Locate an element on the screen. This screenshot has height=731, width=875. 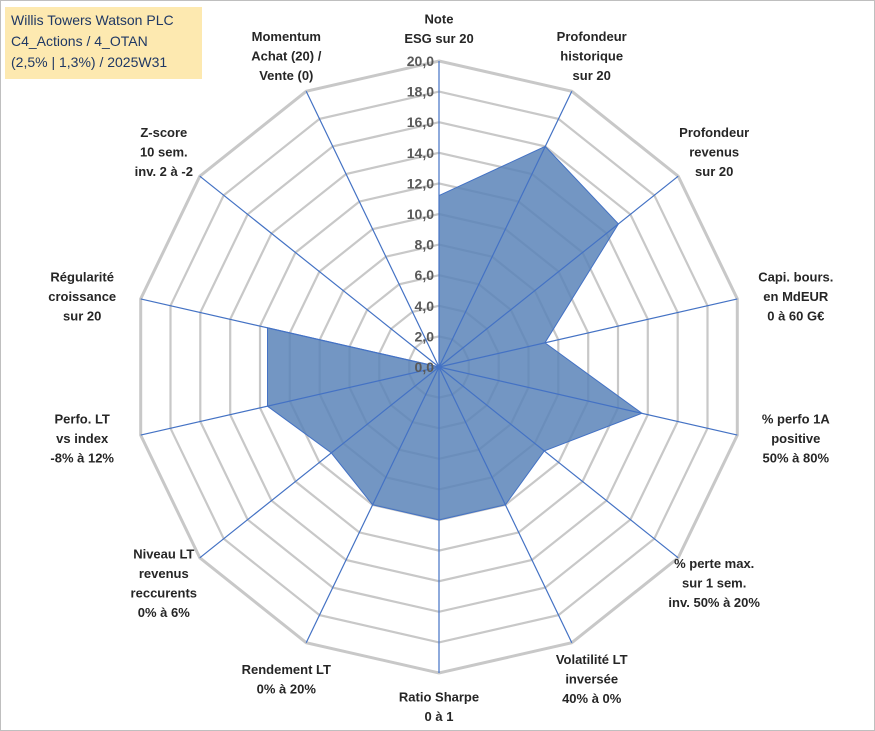
tick-label-3: 6,0 is located at coordinates (425, 275).